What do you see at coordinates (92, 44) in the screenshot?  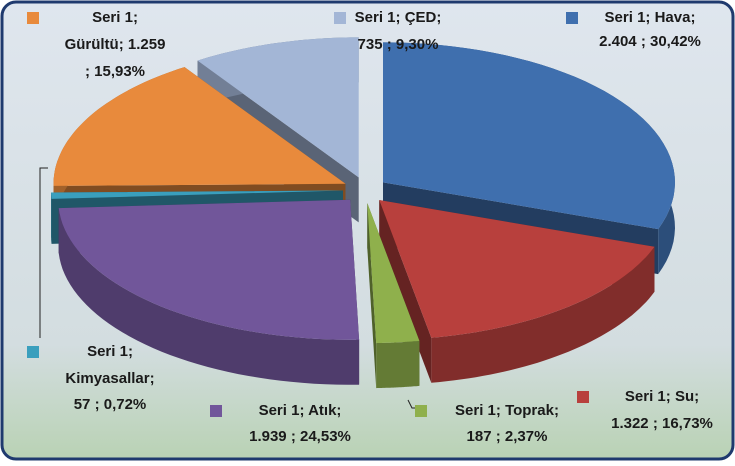 I see `label-part: Gürültü` at bounding box center [92, 44].